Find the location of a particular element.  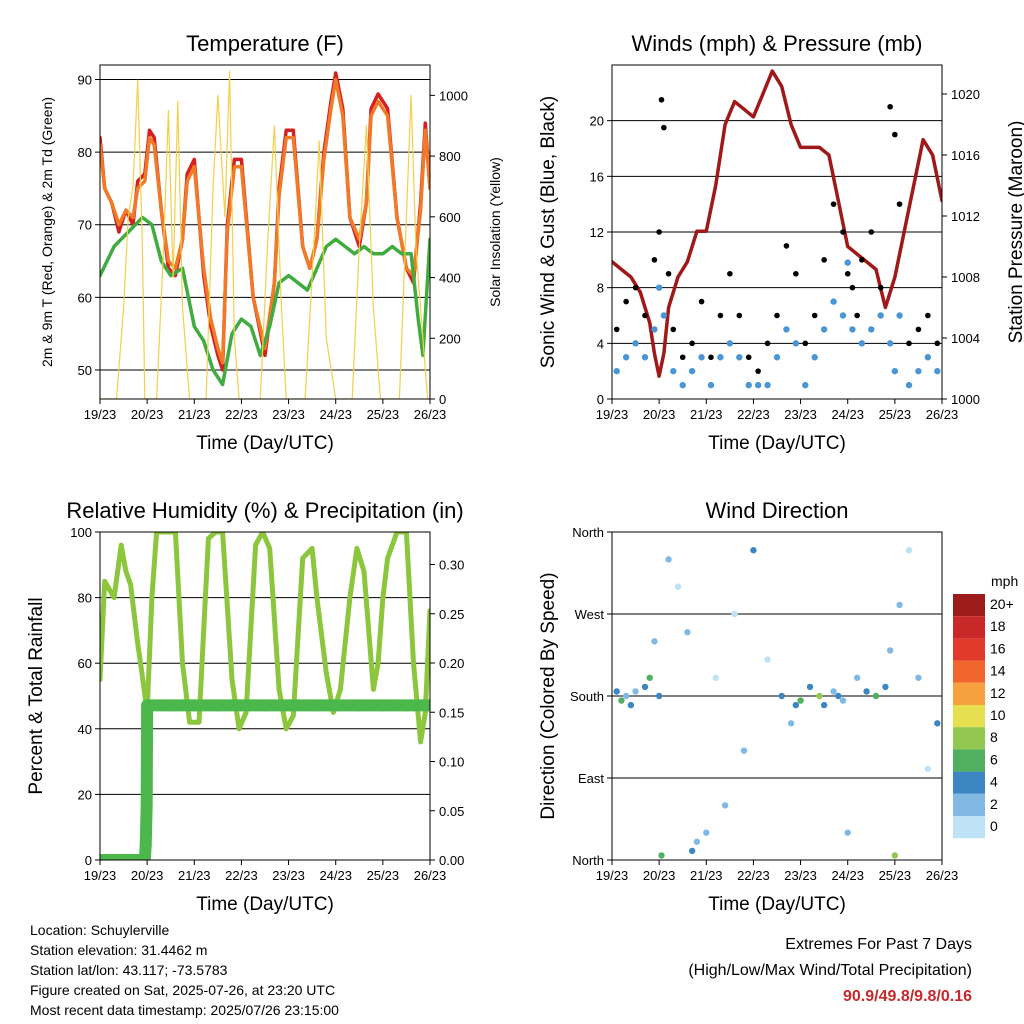

y2-tick-label: 0.25 is located at coordinates (451, 614).